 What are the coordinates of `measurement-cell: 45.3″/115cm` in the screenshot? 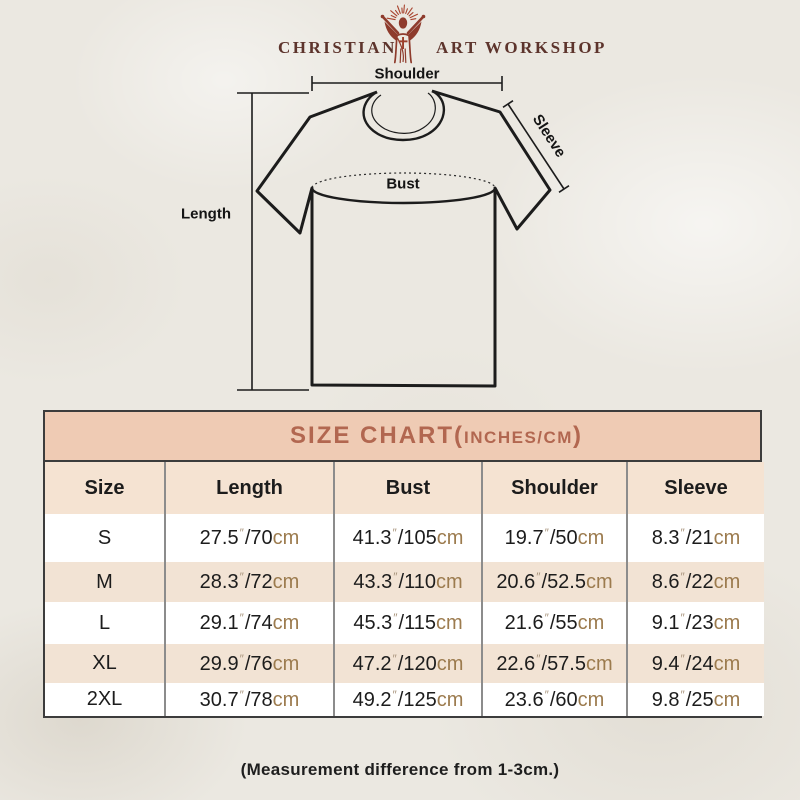 It's located at (407, 623).